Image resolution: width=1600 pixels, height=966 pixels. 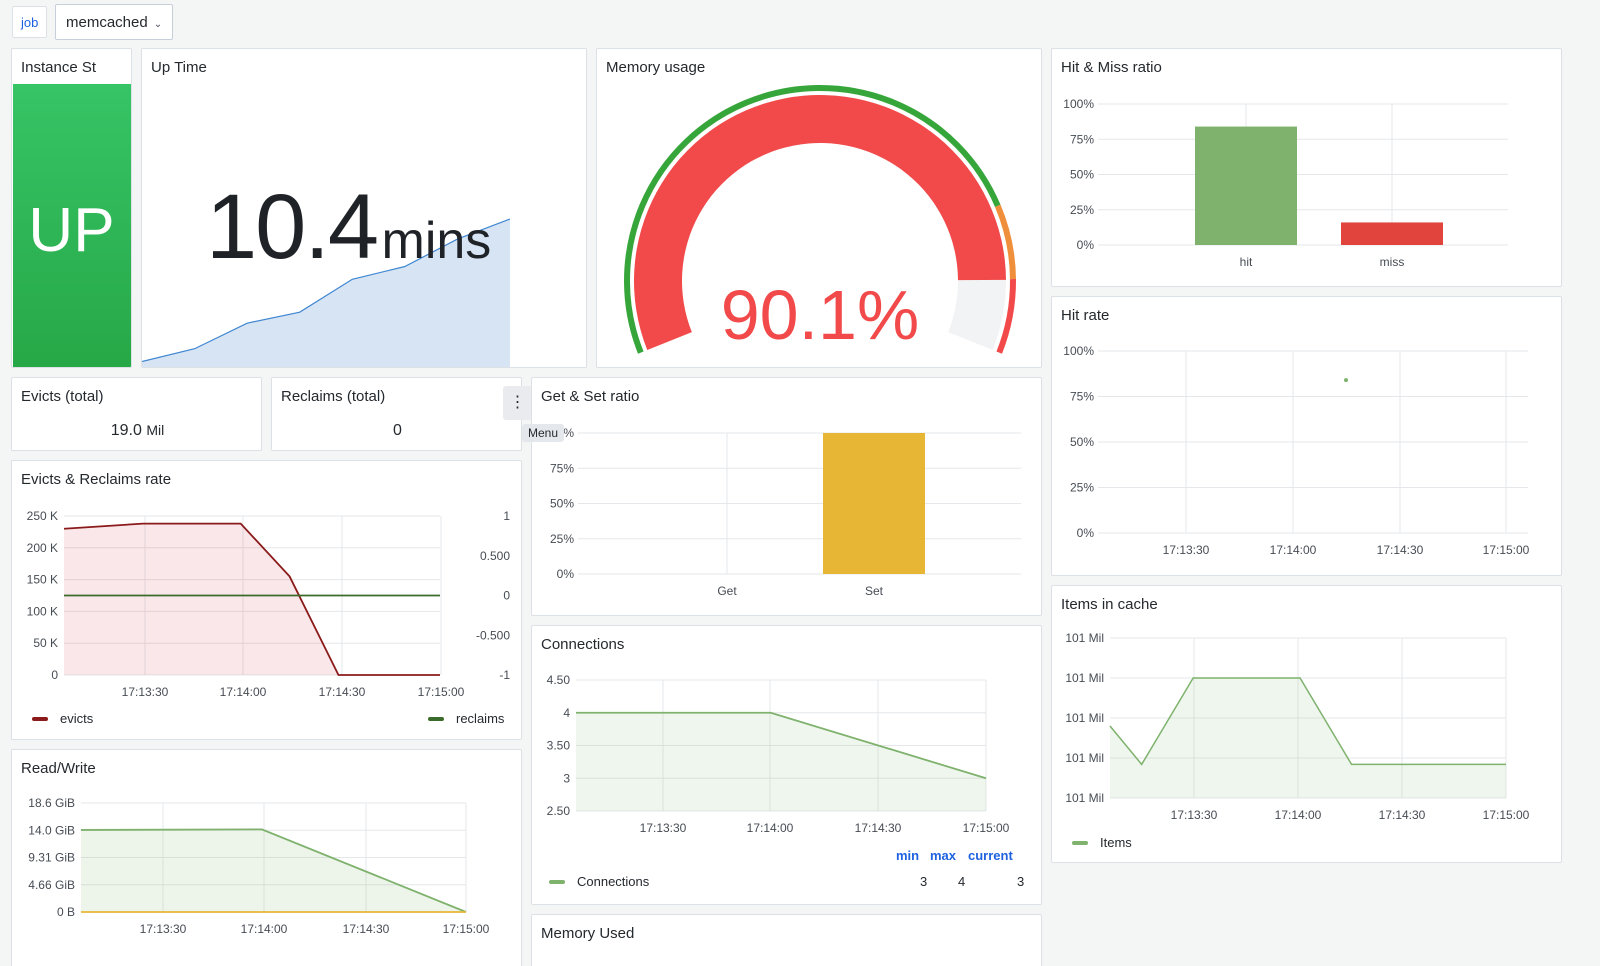 I want to click on reclaims-total-panel: Reclaims (total) 0, so click(x=396, y=414).